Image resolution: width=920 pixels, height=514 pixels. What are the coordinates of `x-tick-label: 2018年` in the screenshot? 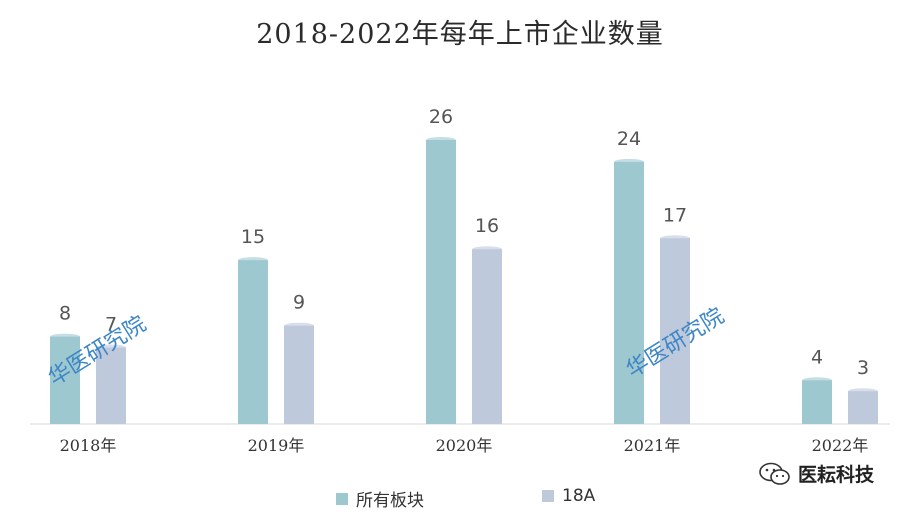 It's located at (88, 445).